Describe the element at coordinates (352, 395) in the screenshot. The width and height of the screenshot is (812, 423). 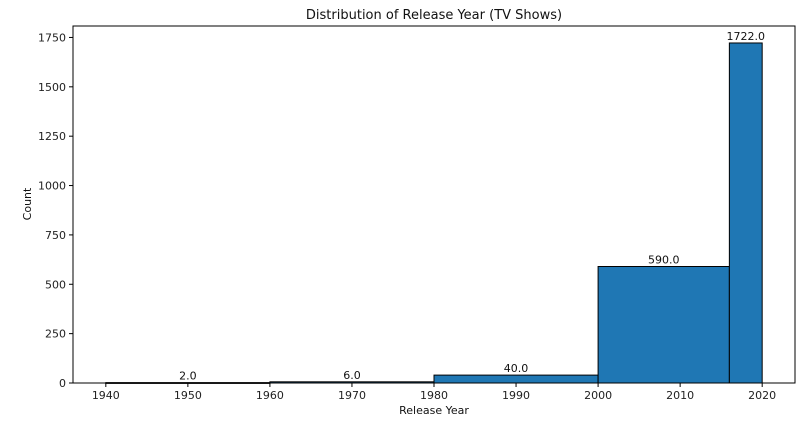
I see `x-tick-label: 1970` at that location.